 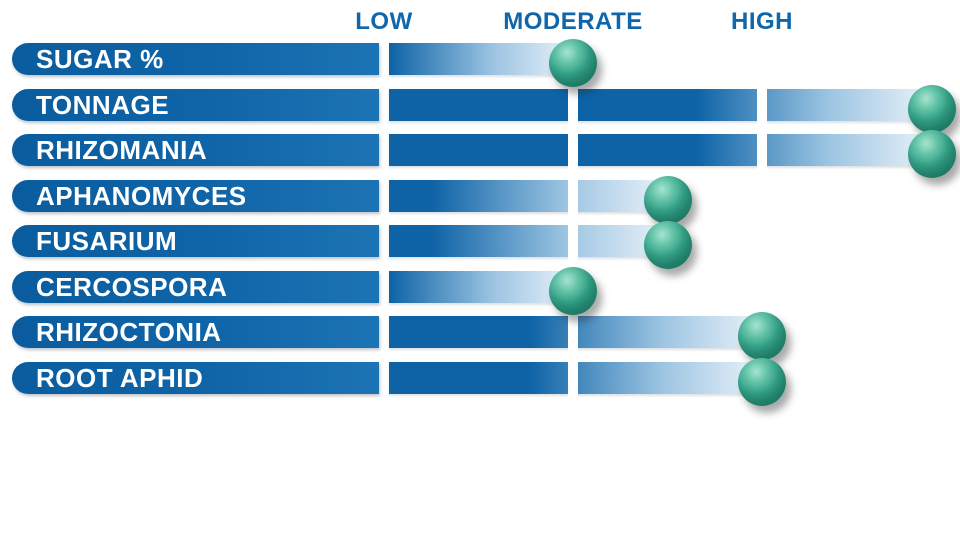 I want to click on trait-label-pill: RHIZOMANIA, so click(x=195, y=150).